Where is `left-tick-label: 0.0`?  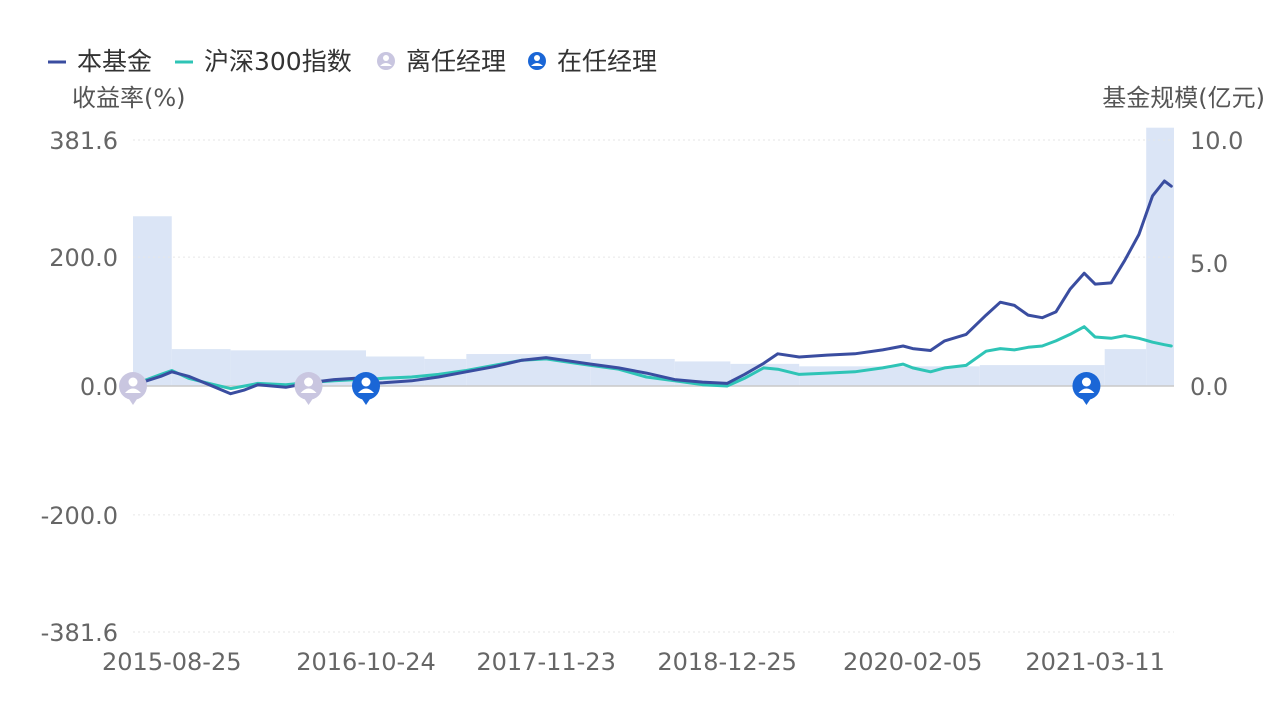 left-tick-label: 0.0 is located at coordinates (99, 387).